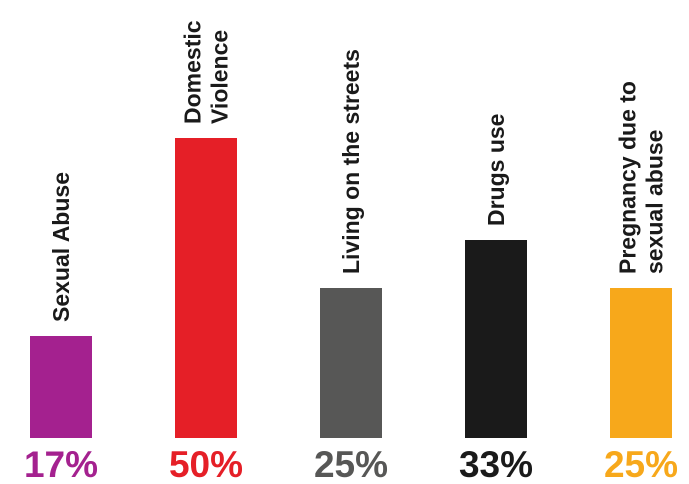 This screenshot has width=689, height=484. I want to click on bar-3-category-label: Living on the streets, so click(351, 161).